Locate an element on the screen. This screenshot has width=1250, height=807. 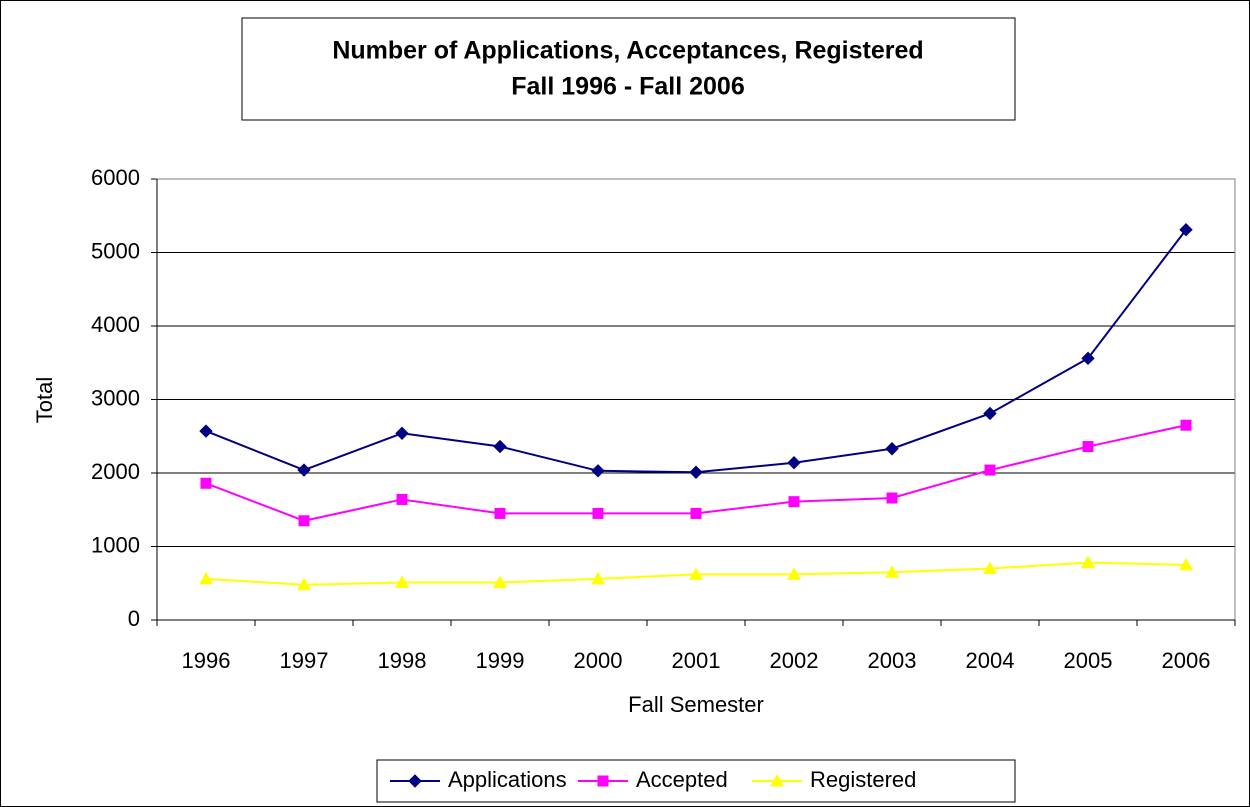
y-tick-label: 4000 is located at coordinates (115, 324).